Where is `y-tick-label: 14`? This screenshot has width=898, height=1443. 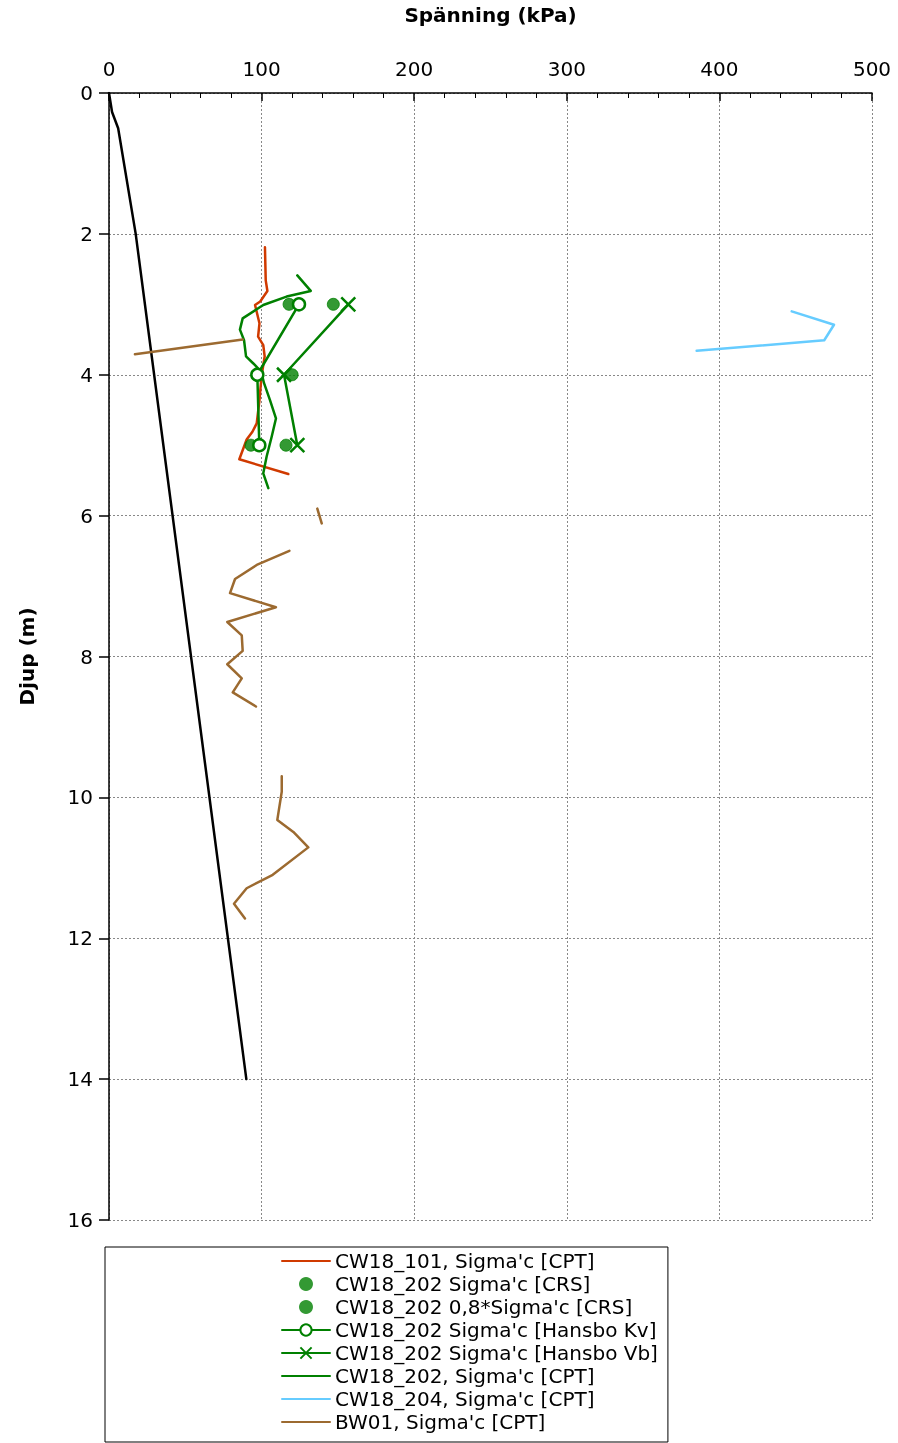
y-tick-label: 14 is located at coordinates (80, 1079).